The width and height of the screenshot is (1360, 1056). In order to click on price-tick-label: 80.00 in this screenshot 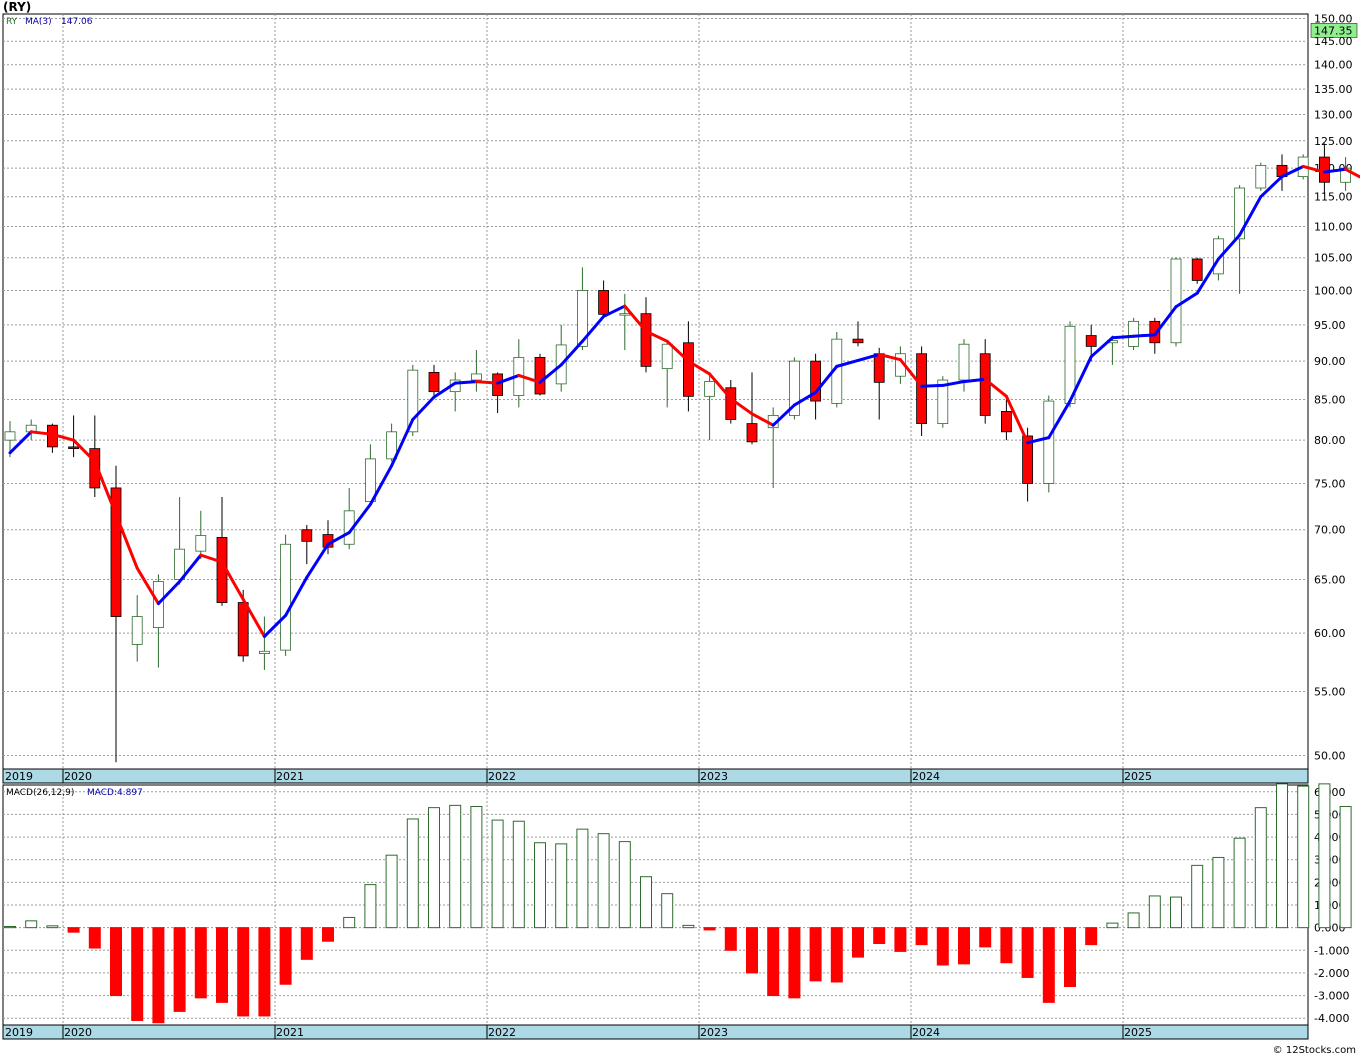, I will do `click(1330, 440)`.